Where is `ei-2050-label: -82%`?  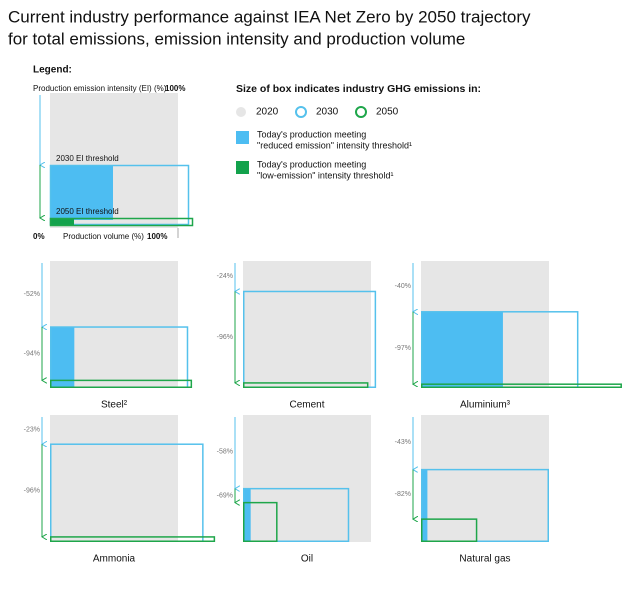 ei-2050-label: -82% is located at coordinates (403, 494).